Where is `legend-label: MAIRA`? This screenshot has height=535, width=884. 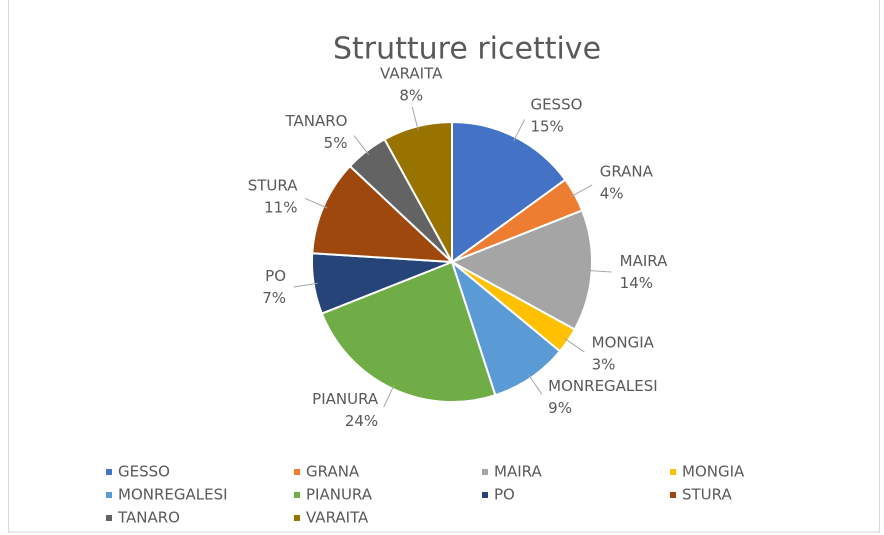 legend-label: MAIRA is located at coordinates (518, 472).